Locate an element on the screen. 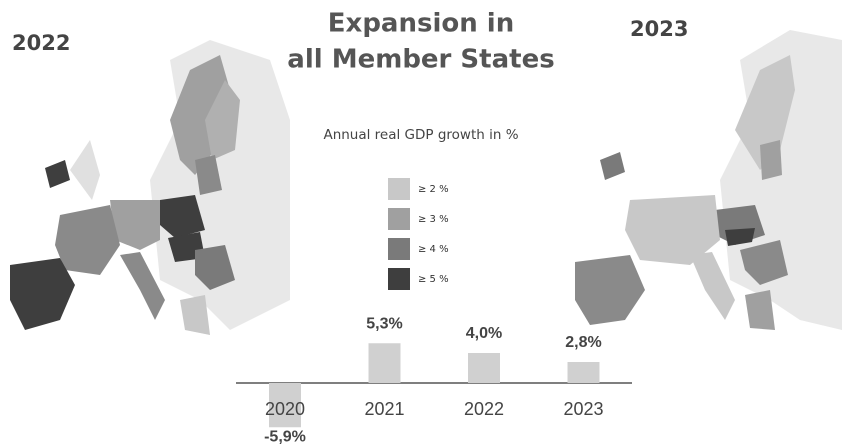 This screenshot has width=842, height=447. title-line: all Member States is located at coordinates (420, 60).